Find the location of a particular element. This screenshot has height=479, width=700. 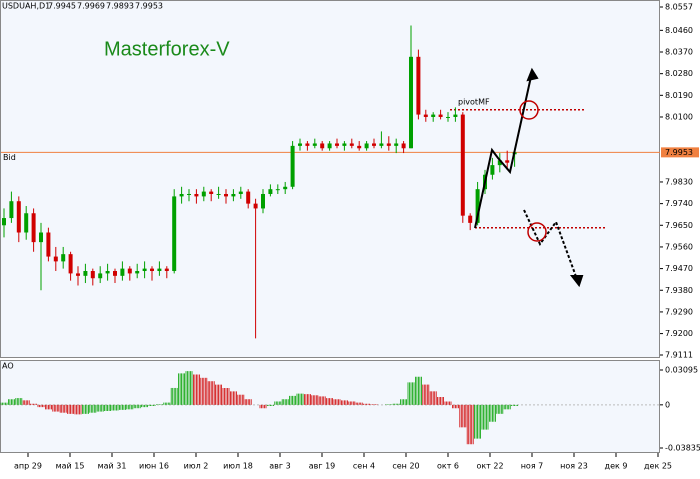

chart-title: Masterforex-V is located at coordinates (167, 49).